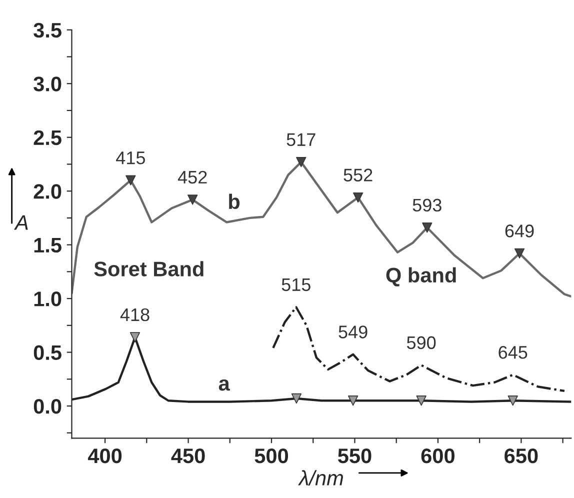  Describe the element at coordinates (135, 315) in the screenshot. I see `annotation: 418` at that location.